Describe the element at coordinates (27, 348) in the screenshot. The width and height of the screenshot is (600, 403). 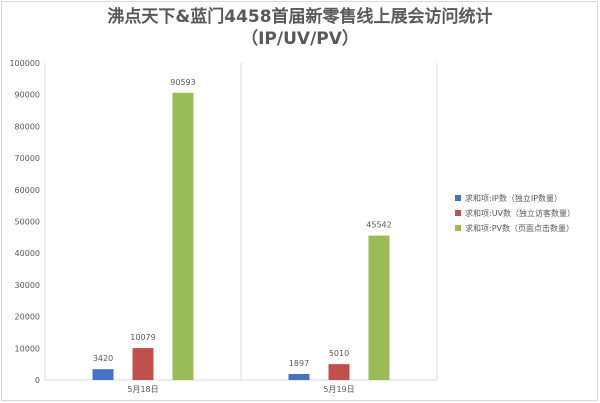
I see `y-tick-label: 10000` at that location.